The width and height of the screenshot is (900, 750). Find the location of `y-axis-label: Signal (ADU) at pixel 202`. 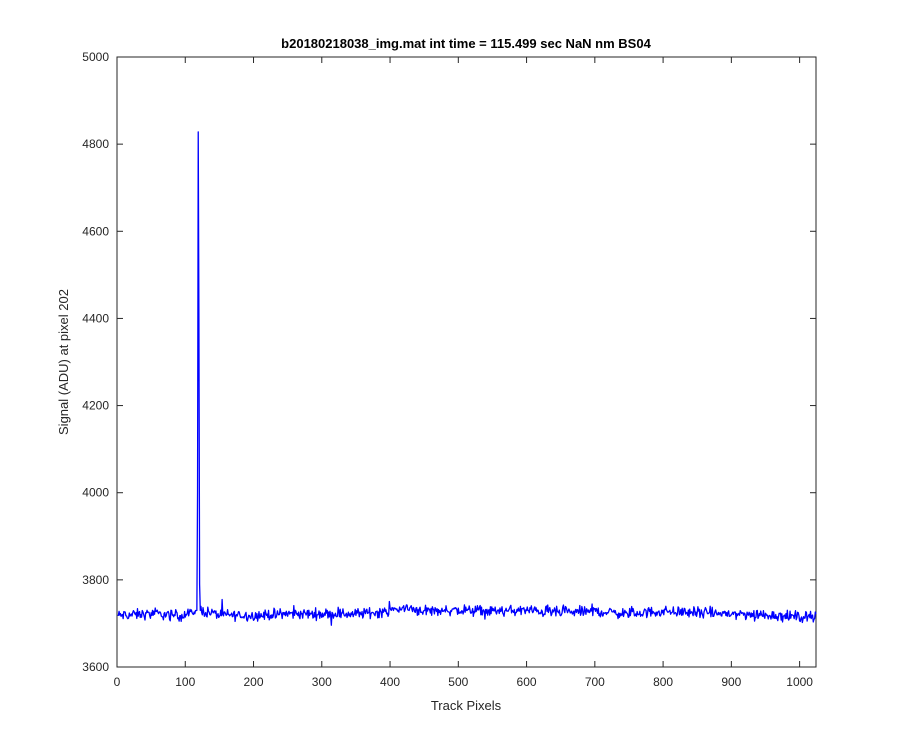

y-axis-label: Signal (ADU) at pixel 202 is located at coordinates (63, 362).